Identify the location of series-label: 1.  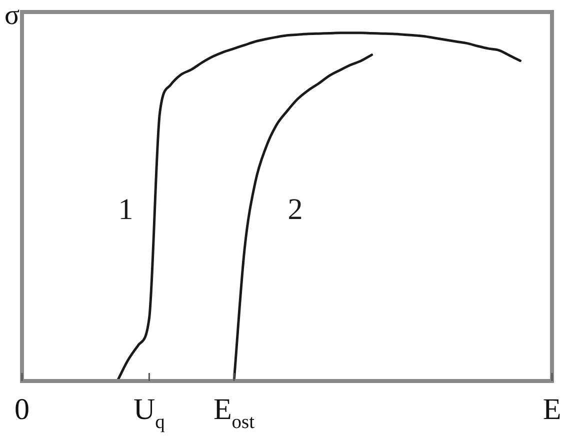
(126, 209).